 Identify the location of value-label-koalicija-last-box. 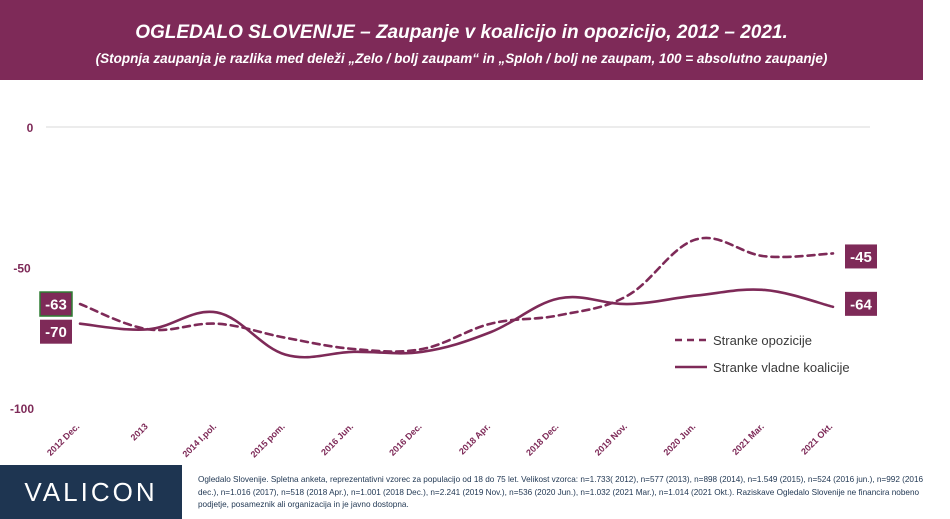
(861, 303).